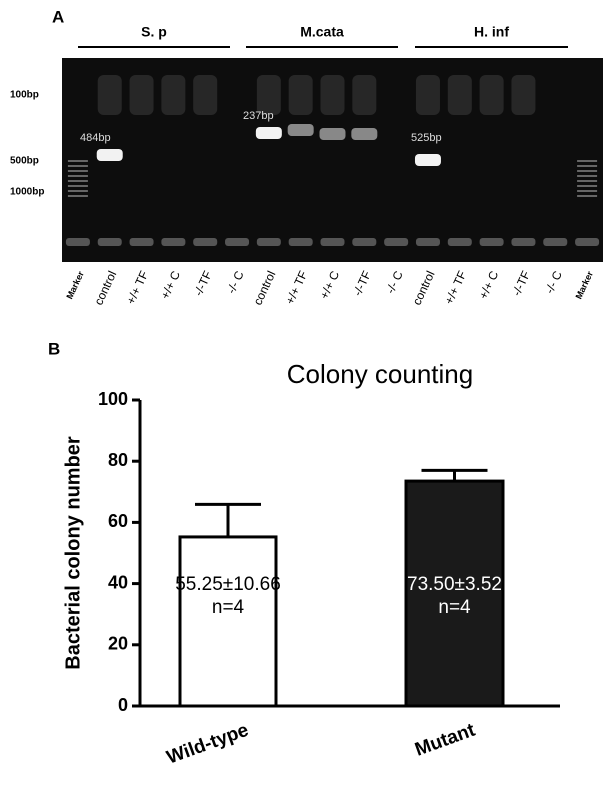 The width and height of the screenshot is (605, 795). Describe the element at coordinates (24, 161) in the screenshot. I see `marker-label: 500bp` at that location.